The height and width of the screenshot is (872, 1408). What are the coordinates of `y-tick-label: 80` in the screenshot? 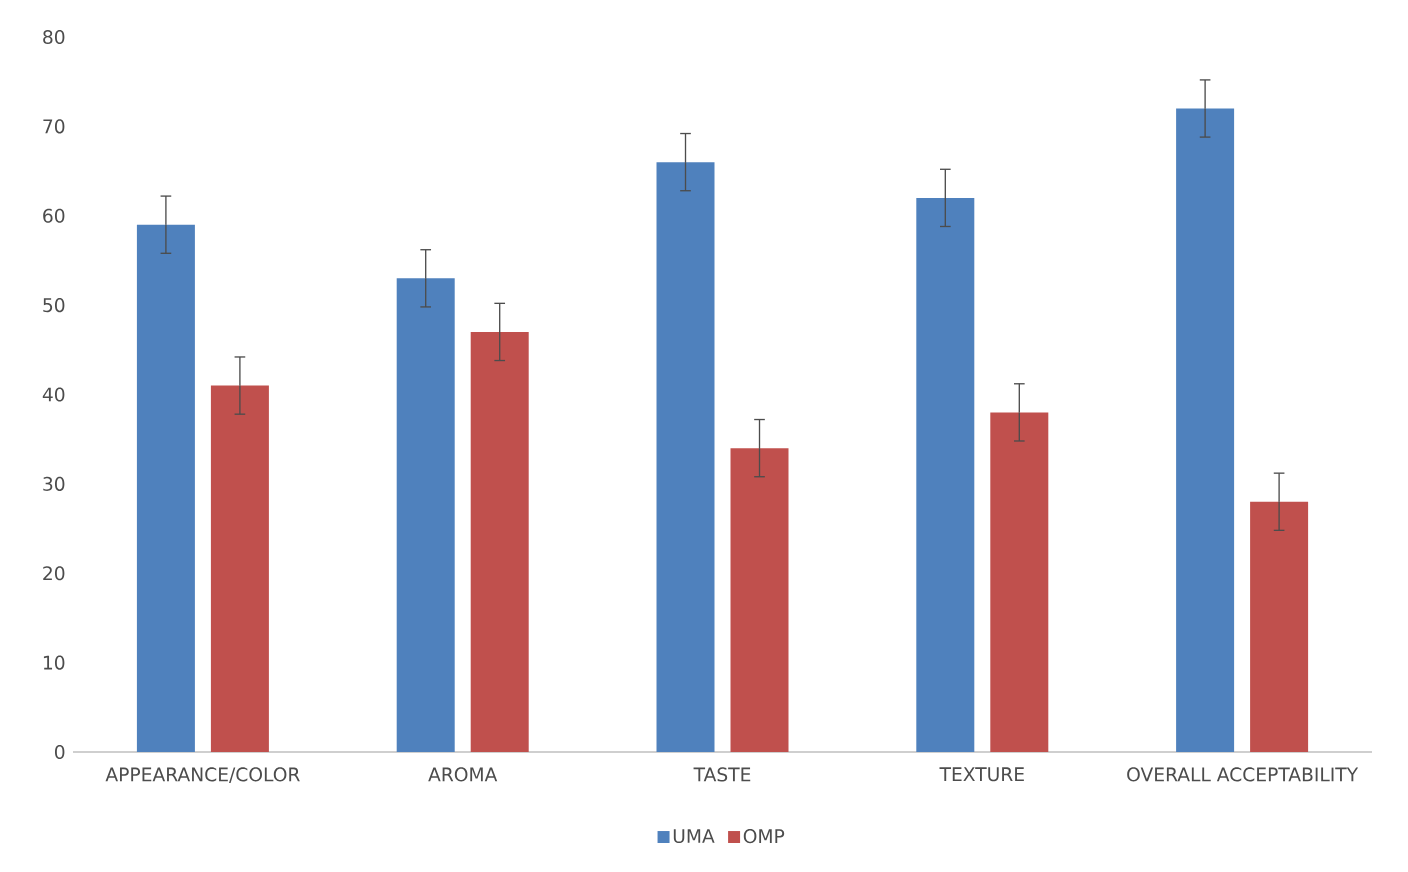 It's located at (54, 37).